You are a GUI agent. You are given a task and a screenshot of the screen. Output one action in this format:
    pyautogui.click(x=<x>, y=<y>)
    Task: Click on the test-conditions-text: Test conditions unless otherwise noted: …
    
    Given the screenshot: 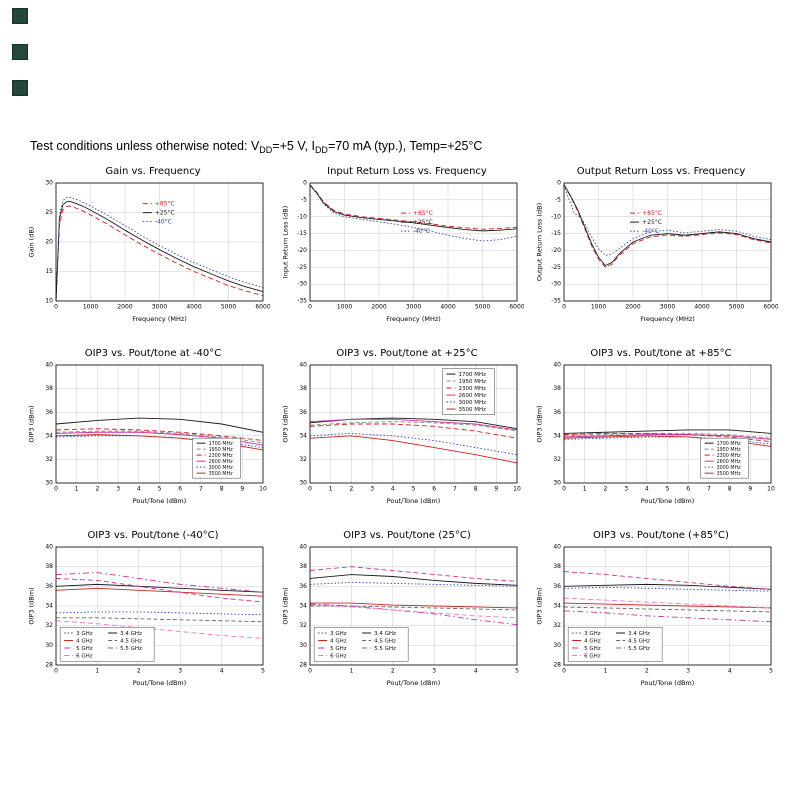 What is the action you would take?
    pyautogui.click(x=145, y=146)
    